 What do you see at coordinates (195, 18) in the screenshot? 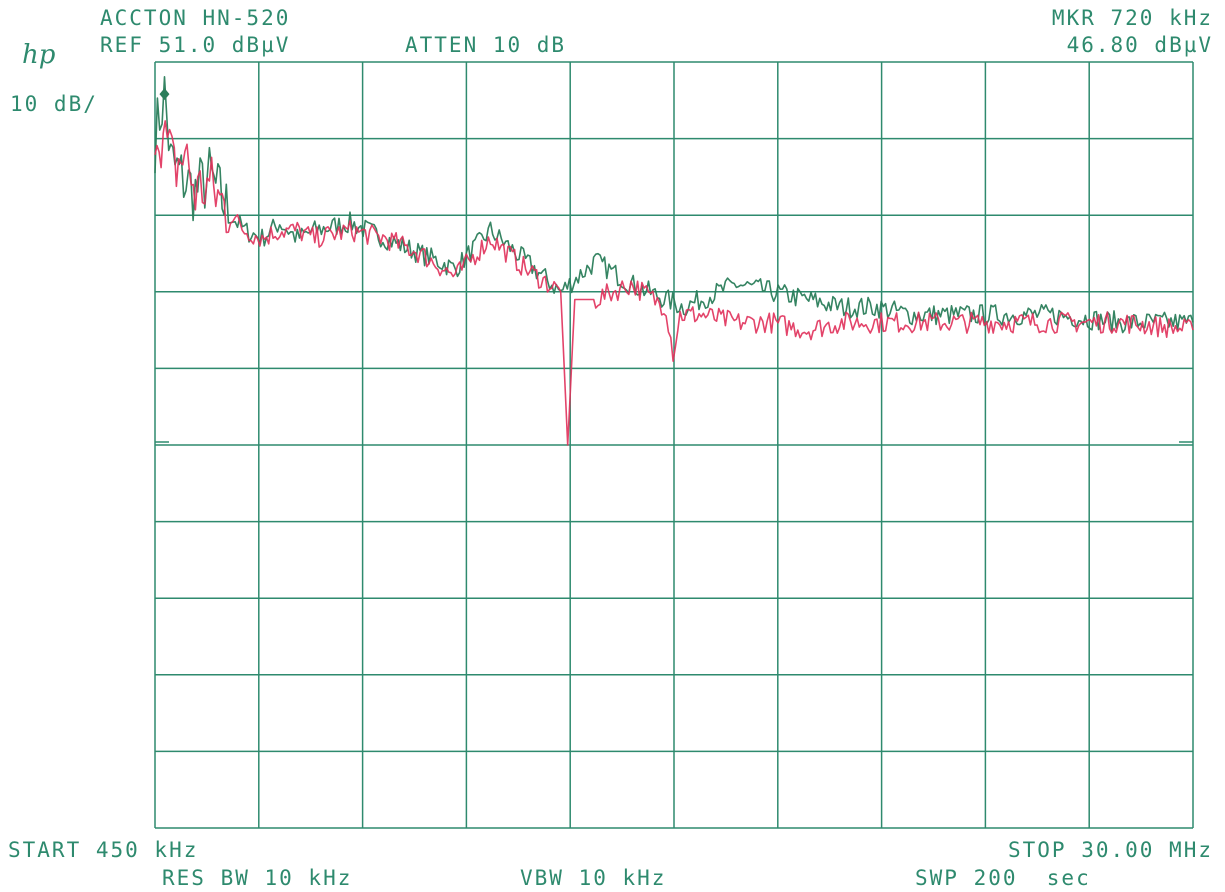
I see `device-name: ACCTON HN-520` at bounding box center [195, 18].